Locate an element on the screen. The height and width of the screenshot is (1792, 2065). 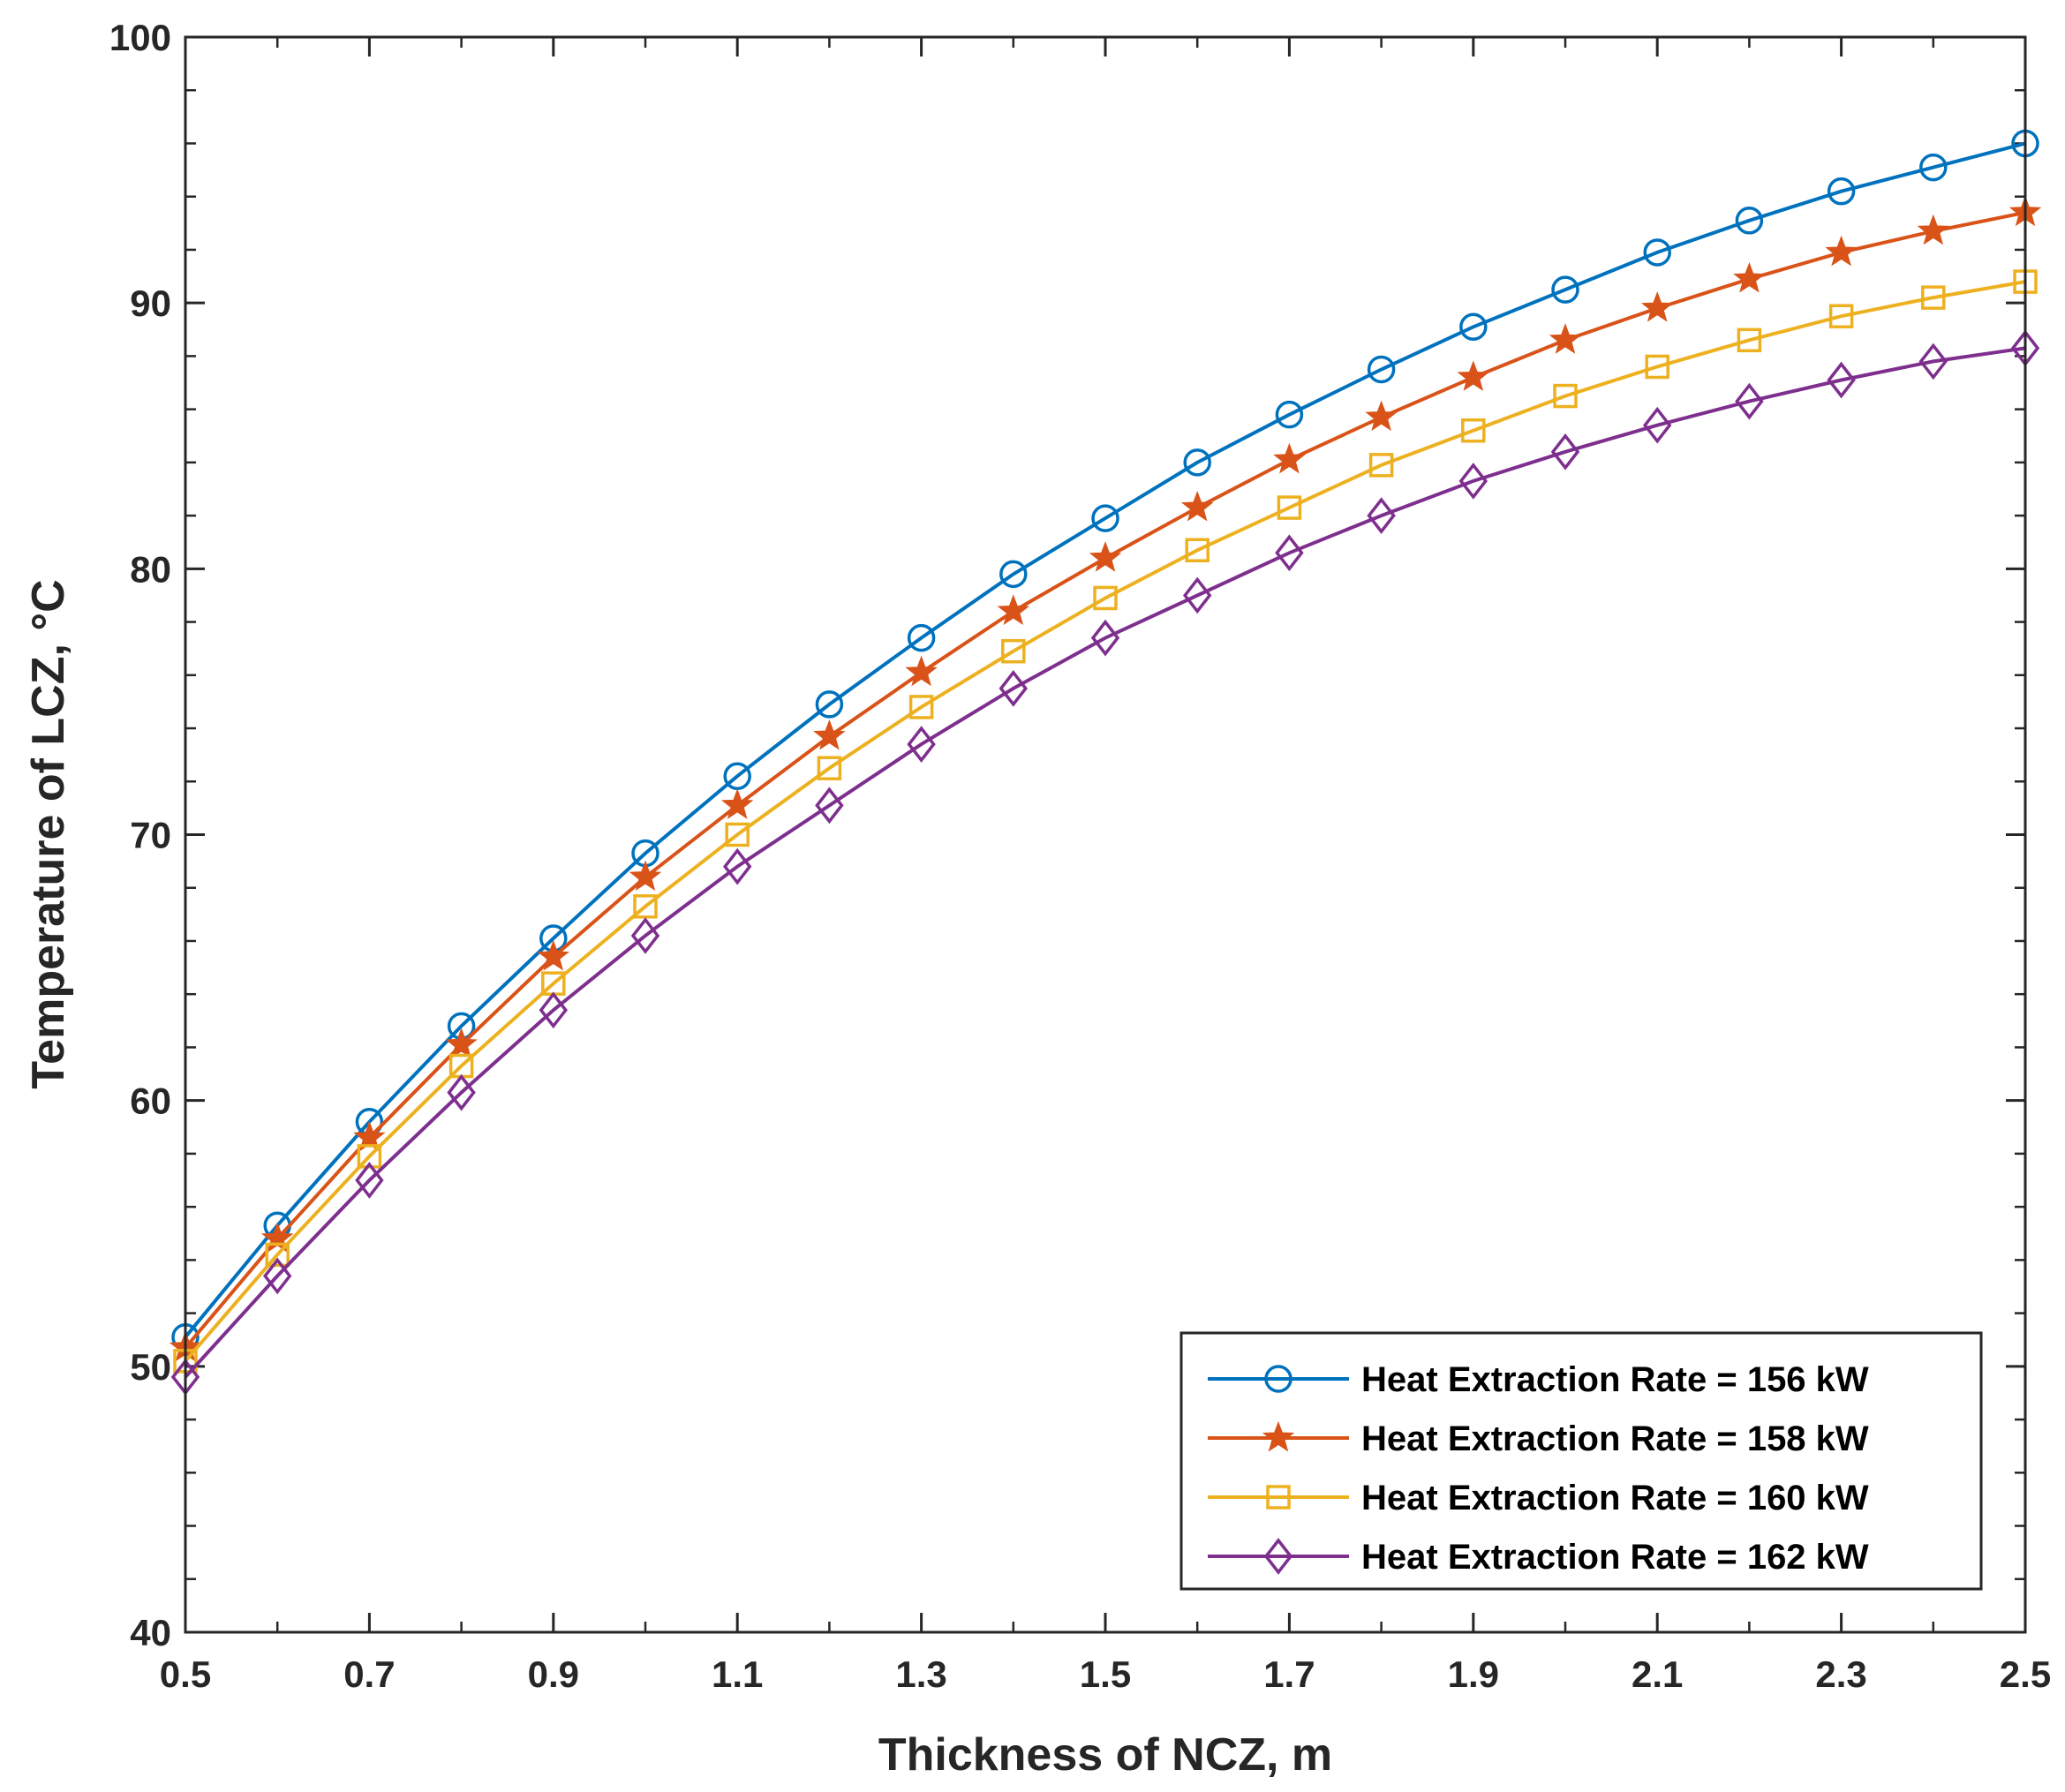
x-tick-label: 0.7 is located at coordinates (369, 1674).